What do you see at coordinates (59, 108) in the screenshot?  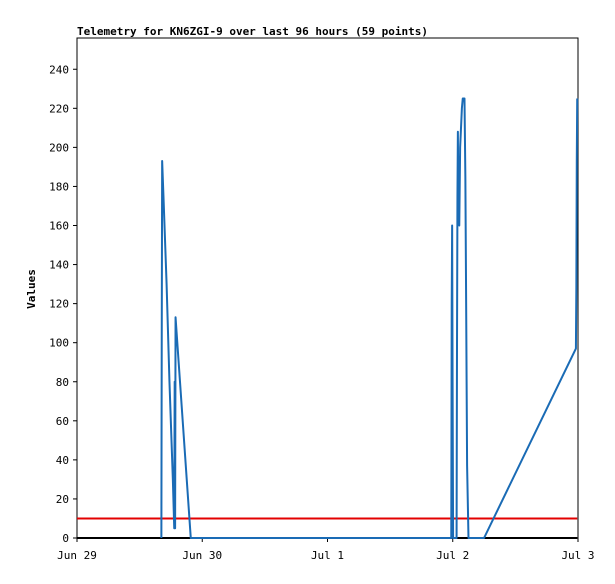 I see `y-tick-label: 220` at bounding box center [59, 108].